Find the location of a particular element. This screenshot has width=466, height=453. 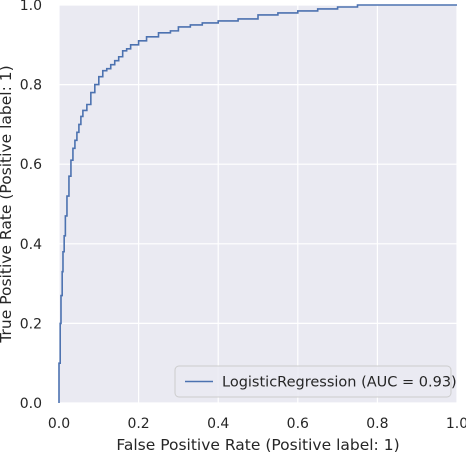

y-tick-label: 0.0 is located at coordinates (31, 404).